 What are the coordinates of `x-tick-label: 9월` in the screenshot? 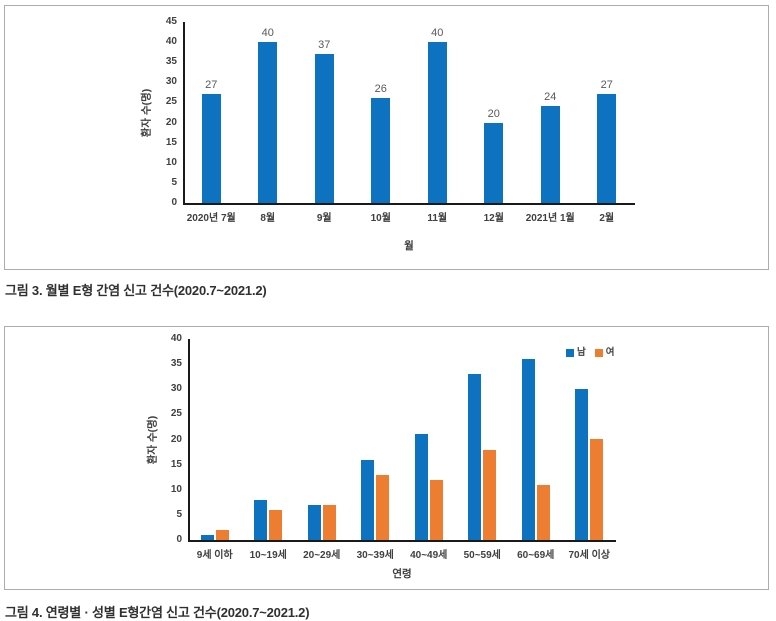 It's located at (324, 218).